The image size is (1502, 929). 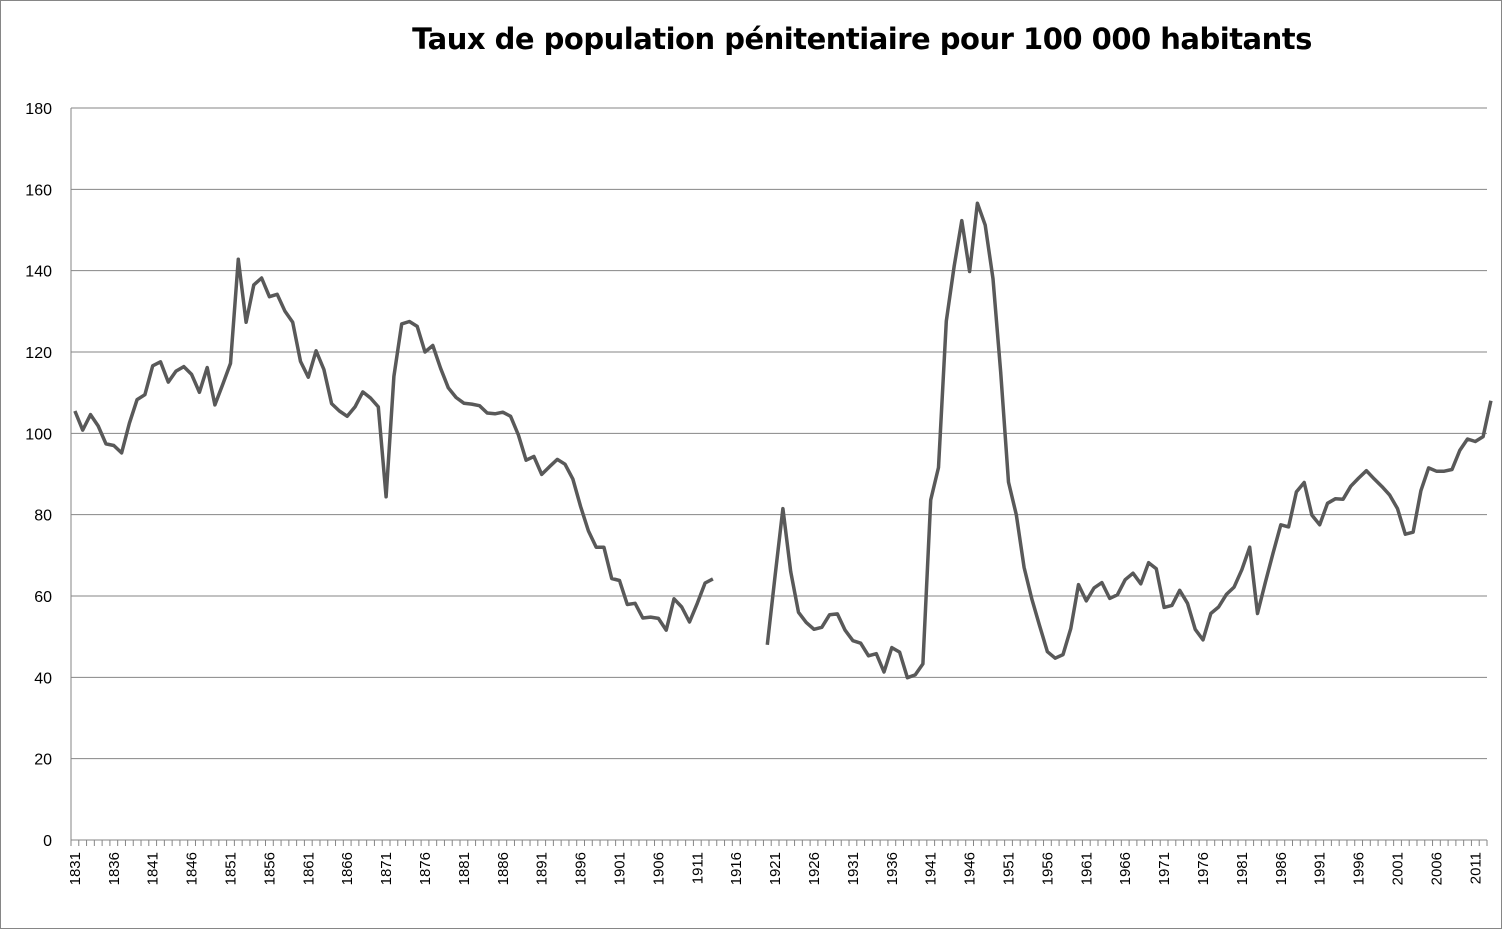 What do you see at coordinates (620, 868) in the screenshot?
I see `x-tick-label: 1901` at bounding box center [620, 868].